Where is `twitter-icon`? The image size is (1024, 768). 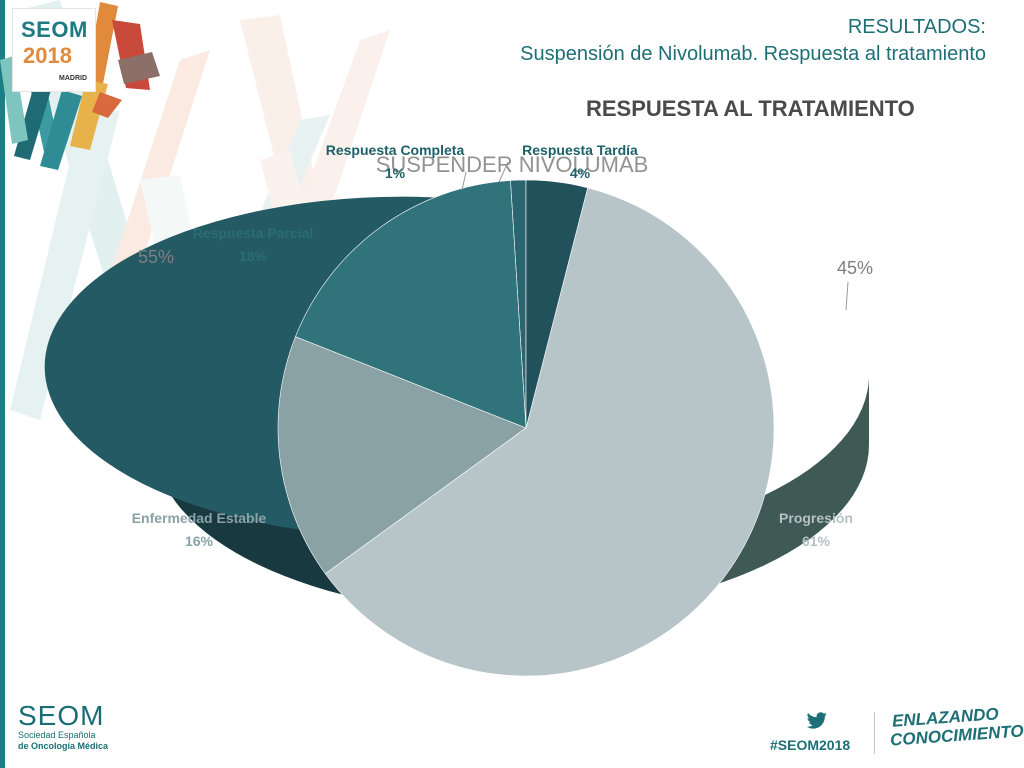
twitter-icon is located at coordinates (817, 721).